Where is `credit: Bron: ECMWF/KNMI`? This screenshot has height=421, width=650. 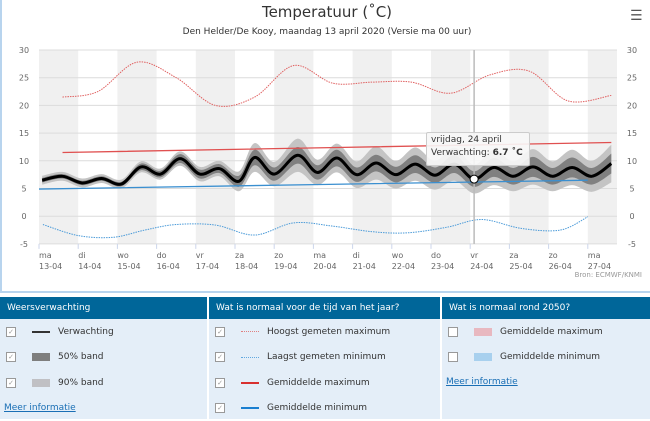 credit: Bron: ECMWF/KNMI is located at coordinates (608, 275).